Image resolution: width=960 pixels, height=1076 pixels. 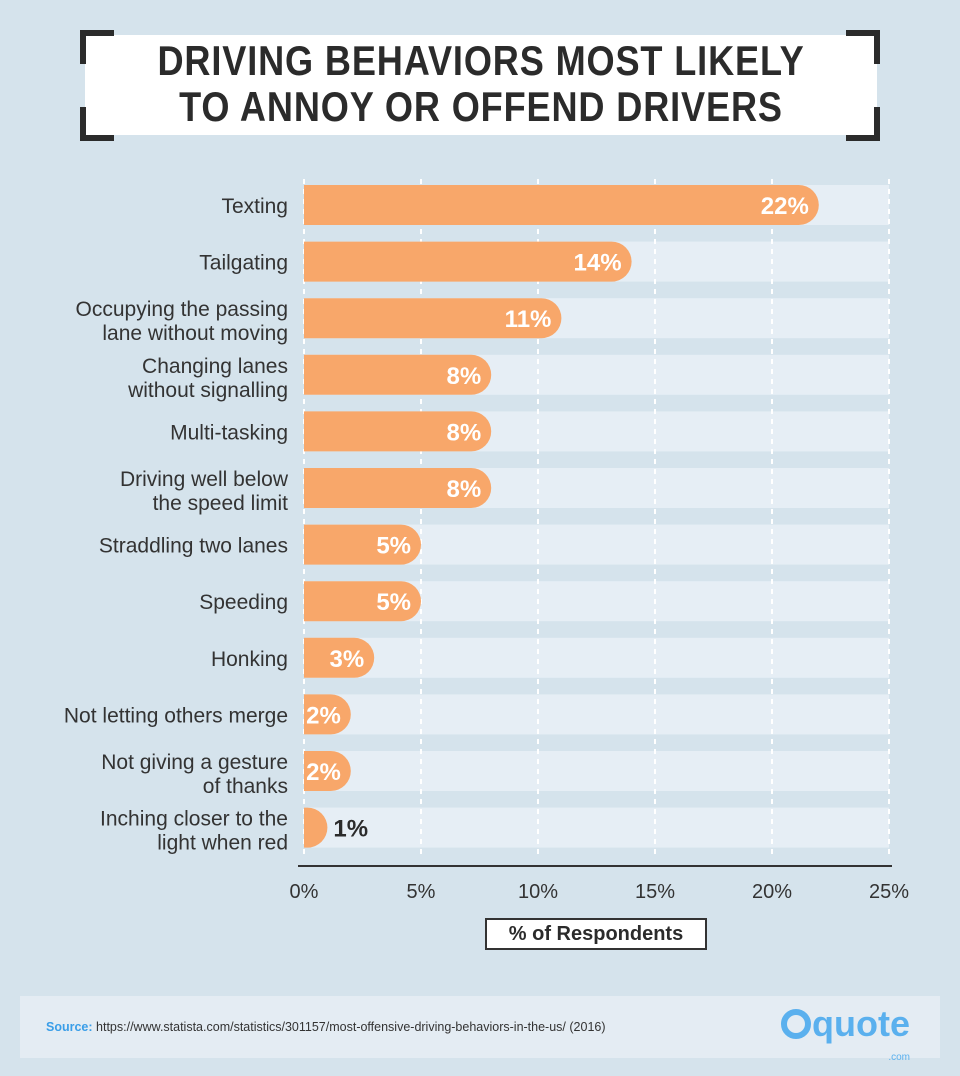 I want to click on category-label: without signalling, so click(x=207, y=390).